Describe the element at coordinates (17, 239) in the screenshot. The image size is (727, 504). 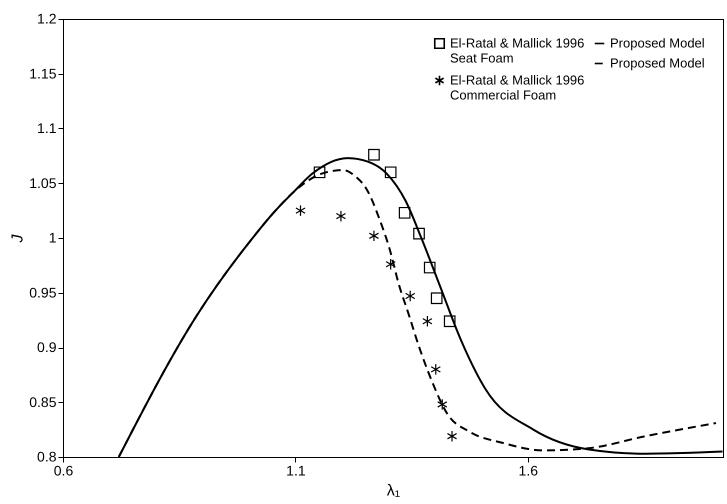
I see `y-axis-title: J` at that location.